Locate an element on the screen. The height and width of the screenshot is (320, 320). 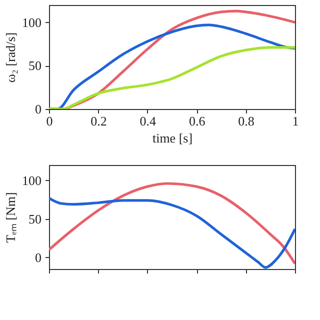
y-axis-title: ω₂ [rad/s] is located at coordinates (10, 57).